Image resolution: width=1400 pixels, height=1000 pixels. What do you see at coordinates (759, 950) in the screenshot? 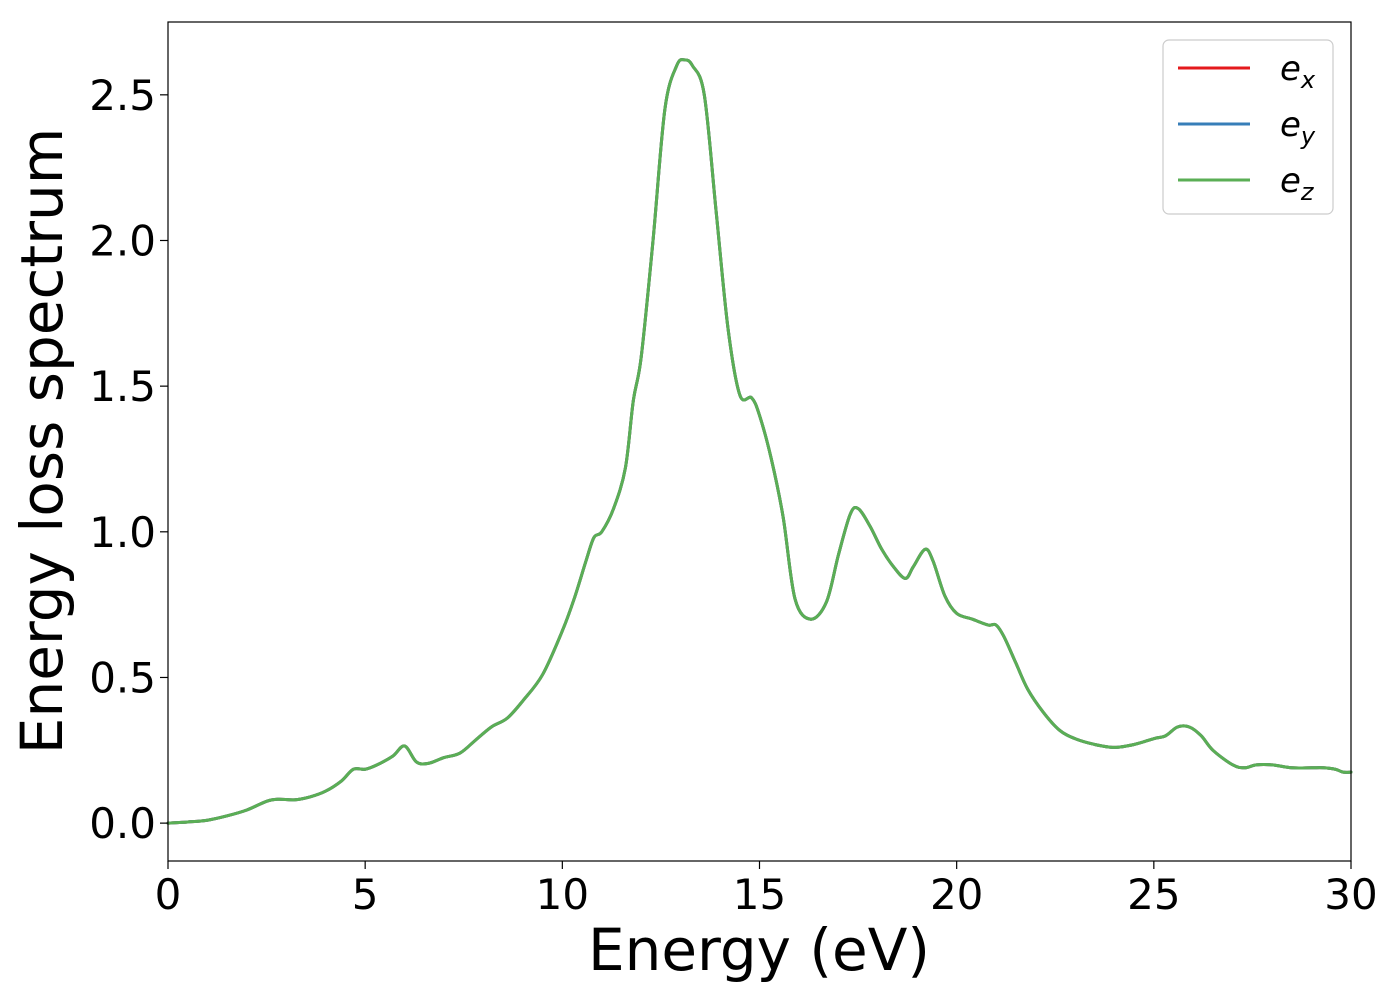
I see `x-axis-label: Energy (eV)` at bounding box center [759, 950].